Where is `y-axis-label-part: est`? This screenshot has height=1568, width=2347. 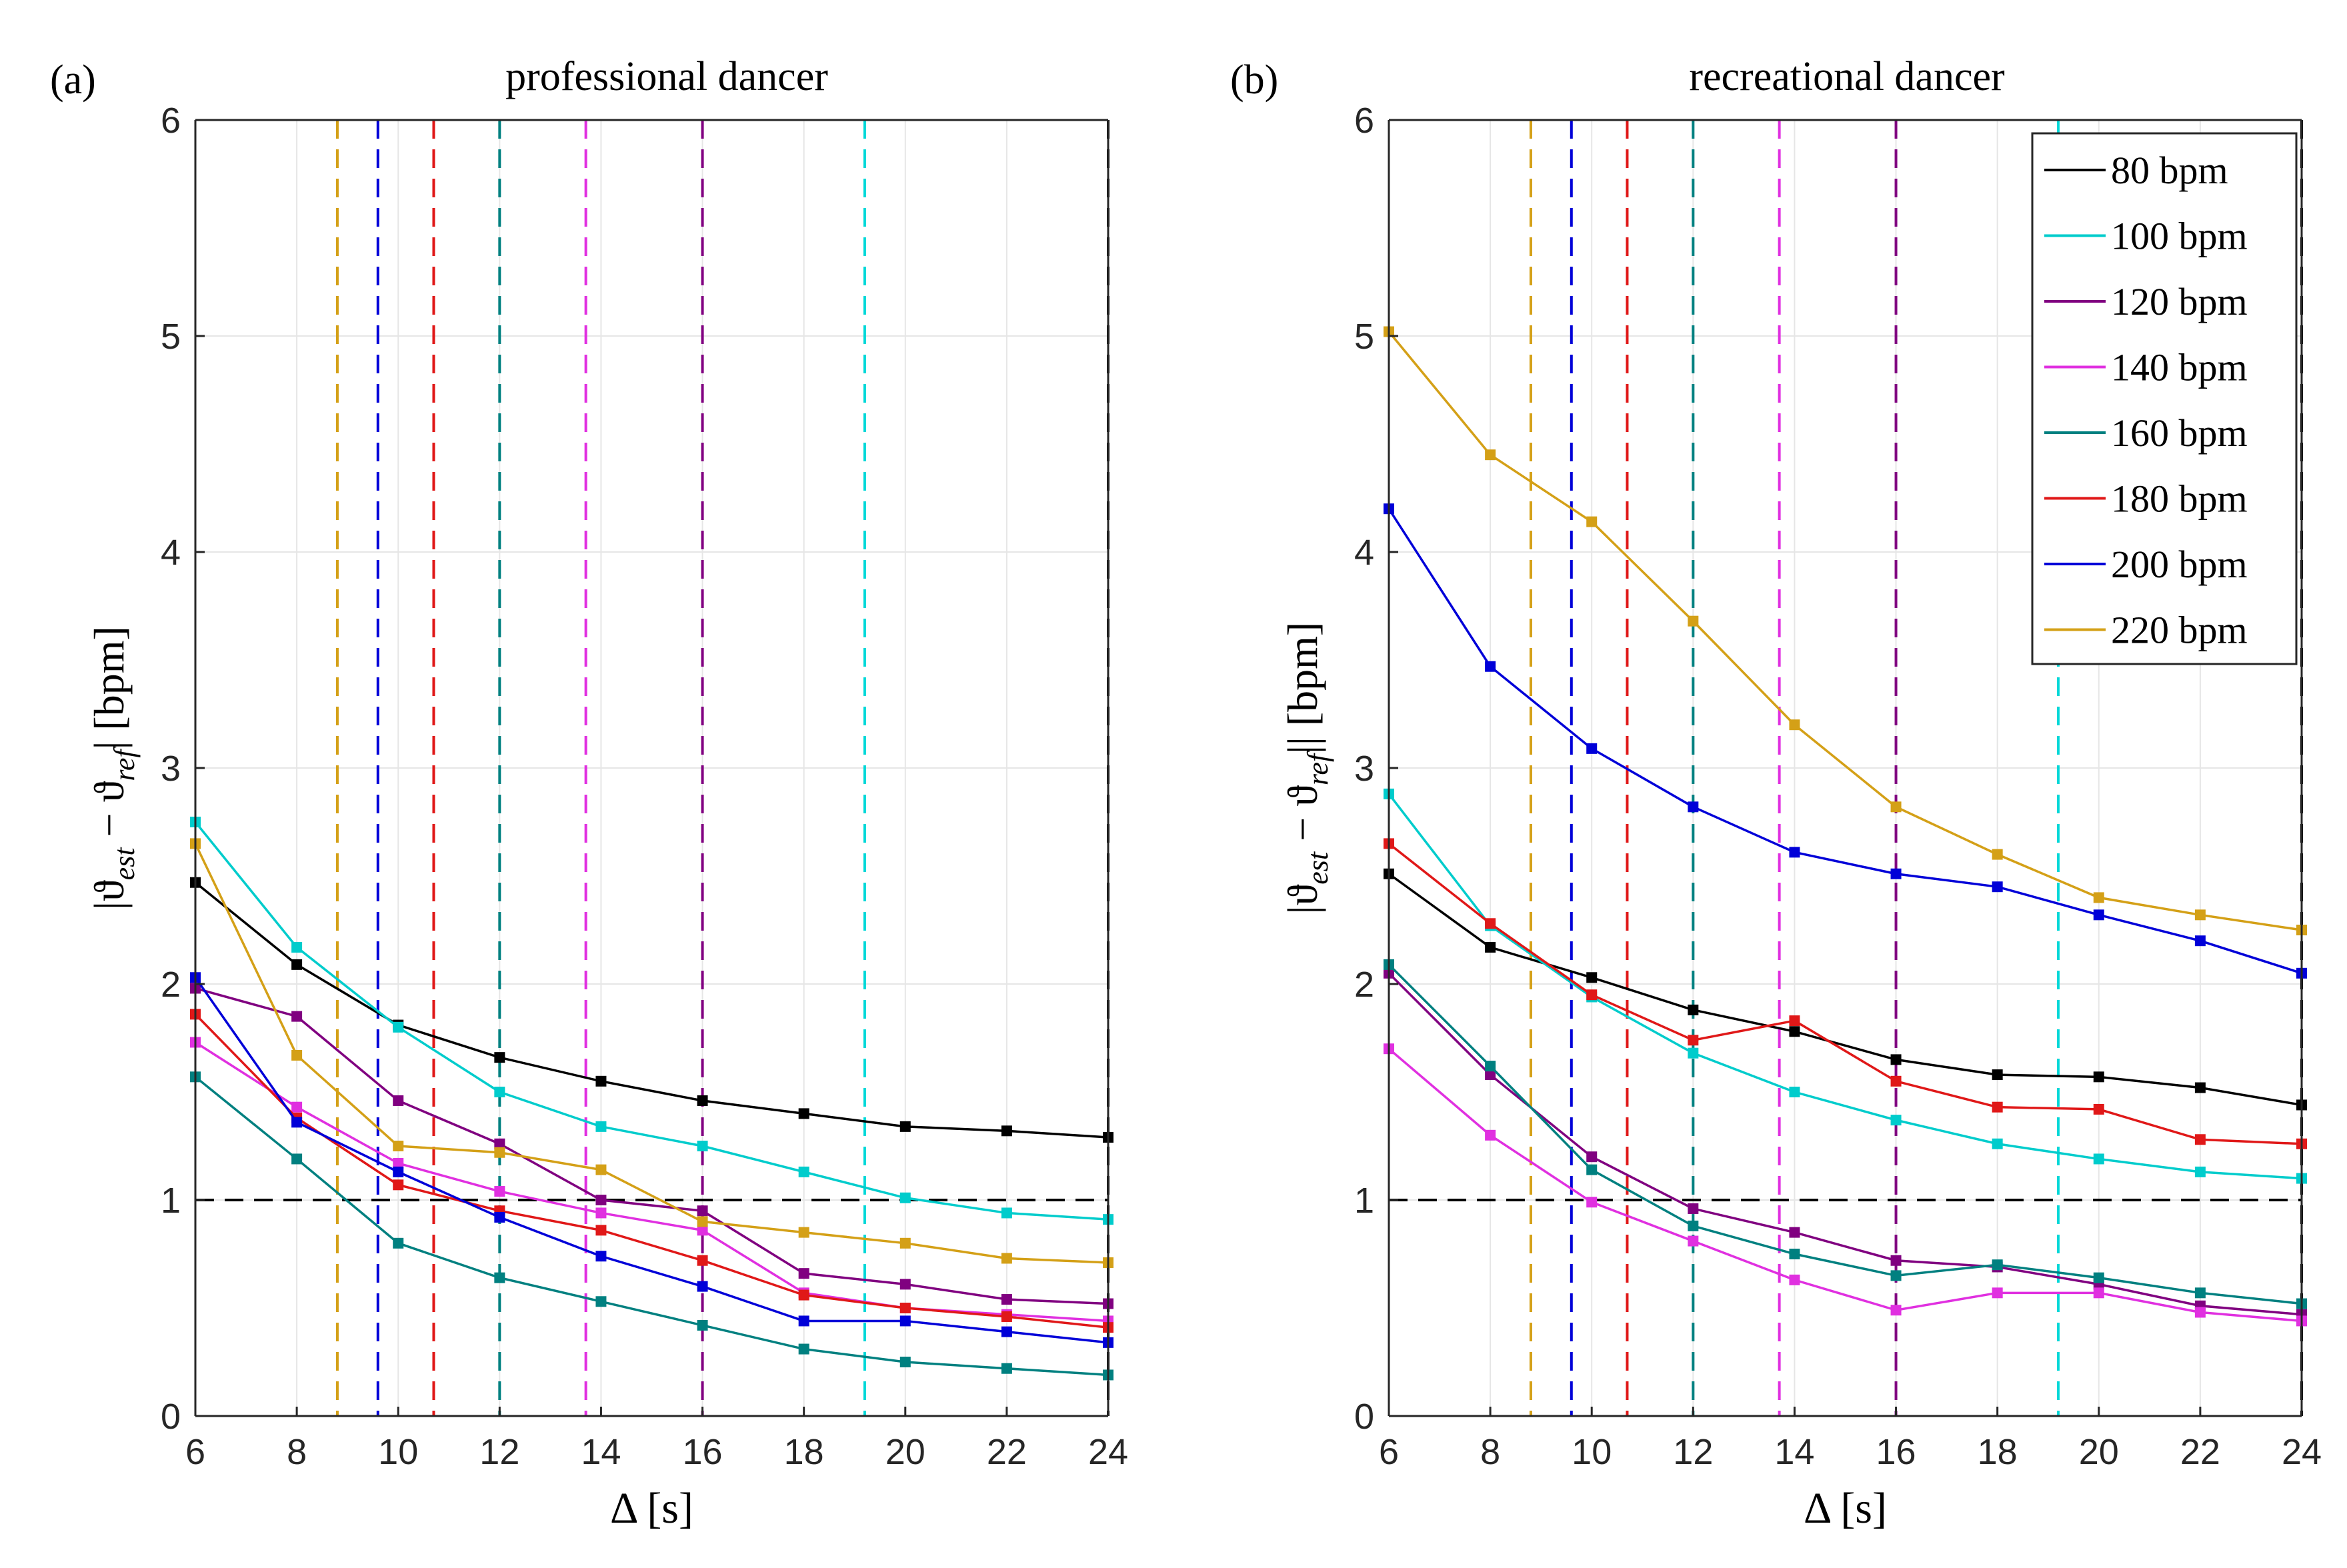
y-axis-label-part: est is located at coordinates (124, 864).